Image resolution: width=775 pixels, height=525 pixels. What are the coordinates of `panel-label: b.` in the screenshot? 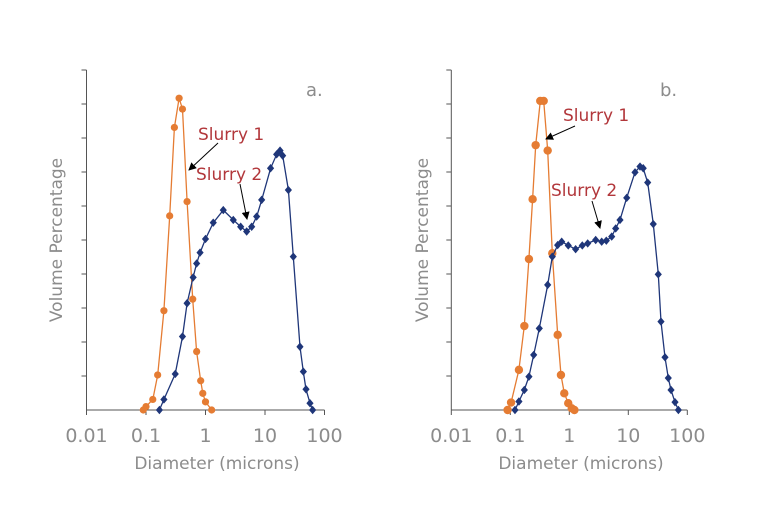 It's located at (668, 90).